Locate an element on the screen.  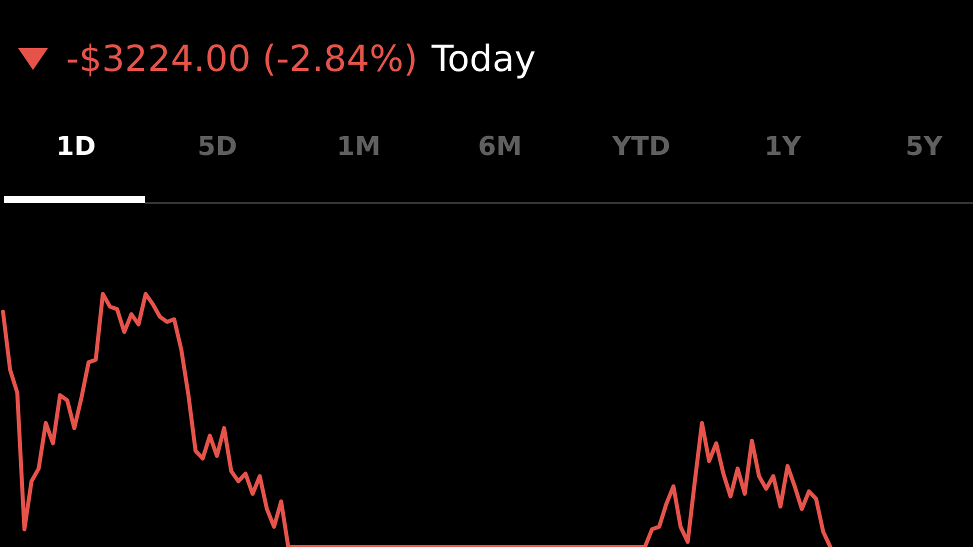
text: Today is located at coordinates (484, 59).